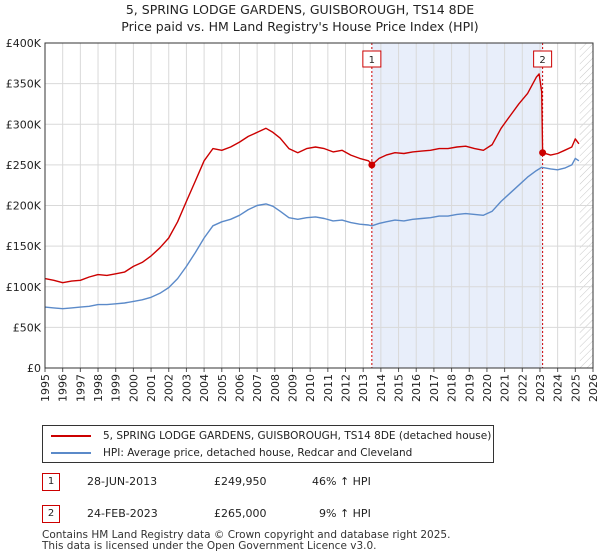  I want to click on sale-date: 28-JUN-2013, so click(122, 481).